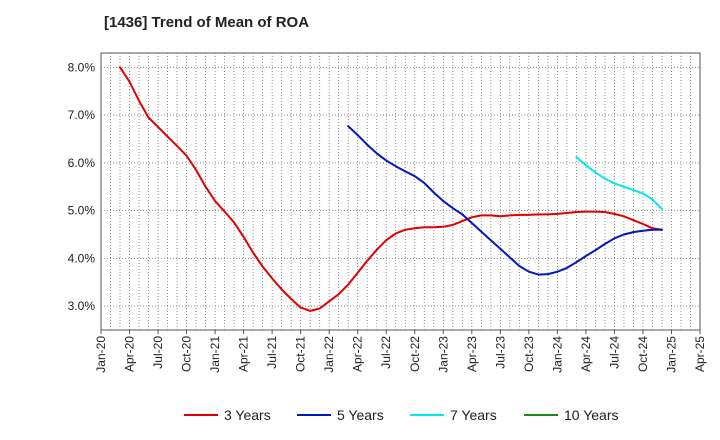 Image resolution: width=720 pixels, height=440 pixels. I want to click on legend-label-10-years: 10 Years, so click(591, 415).